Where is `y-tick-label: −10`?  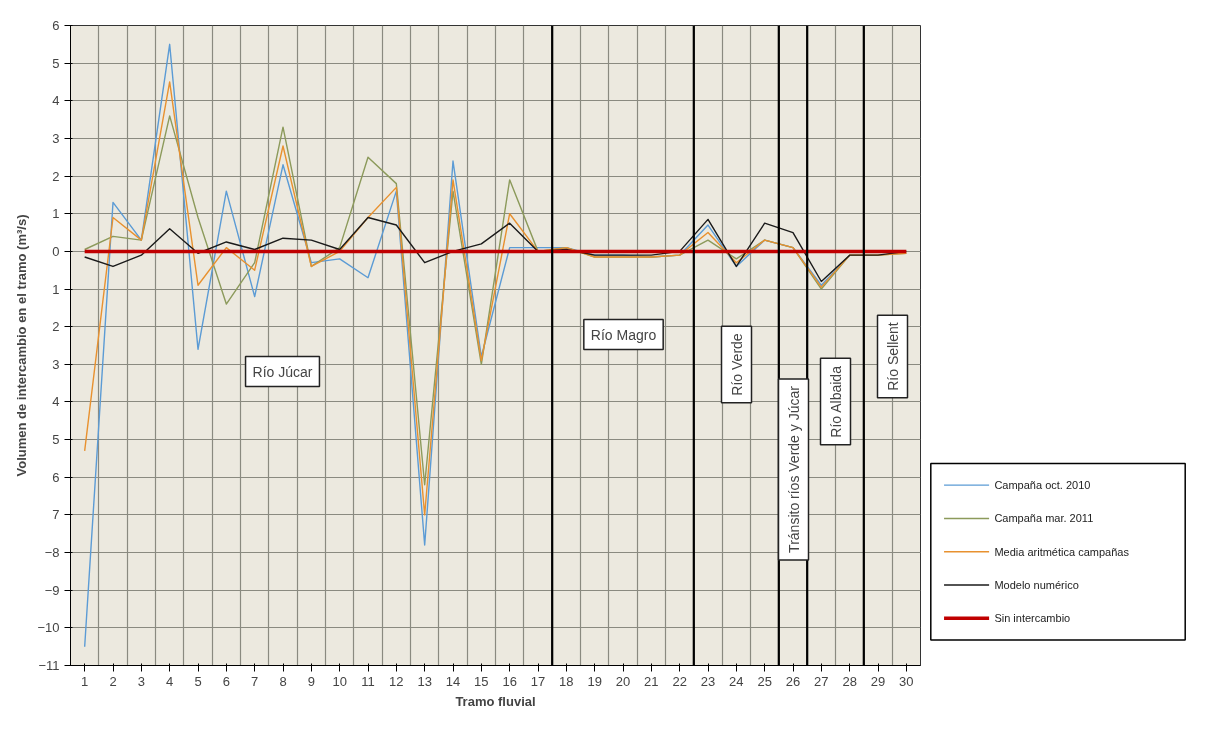
y-tick-label: −10 is located at coordinates (48, 628).